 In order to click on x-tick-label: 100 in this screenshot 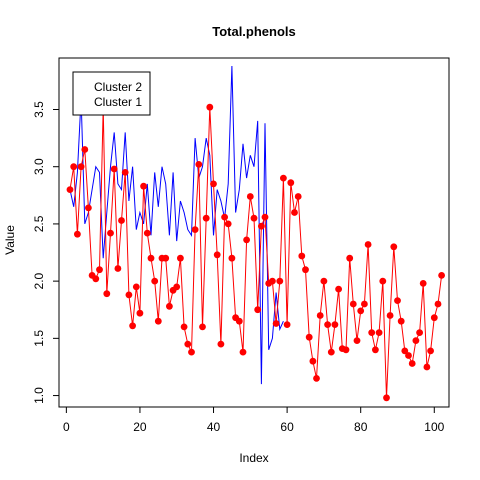, I will do `click(434, 427)`.